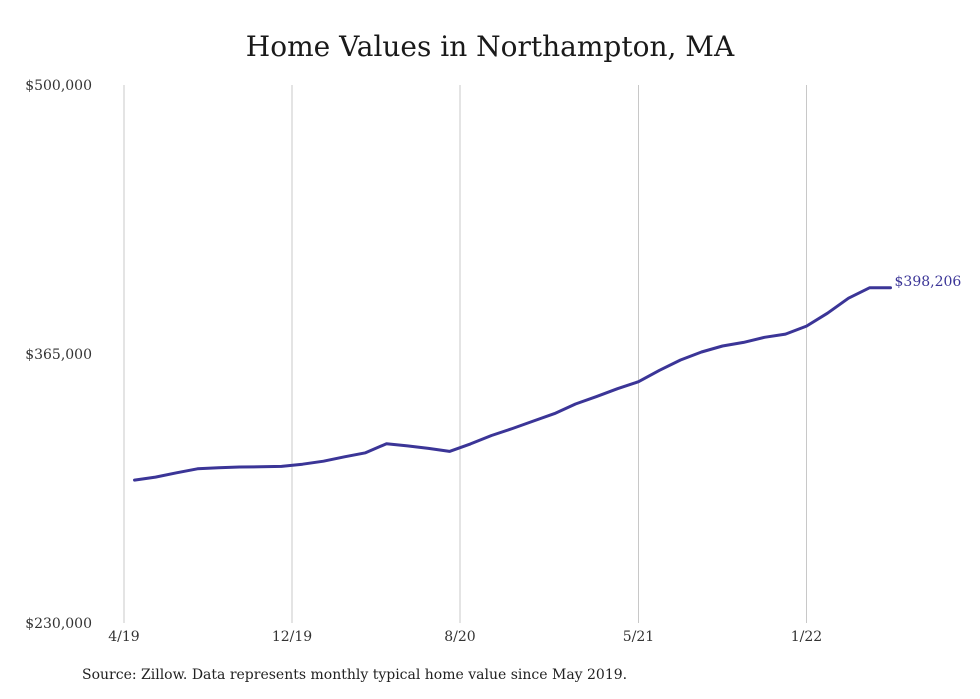 The width and height of the screenshot is (980, 699). What do you see at coordinates (459, 637) in the screenshot?
I see `x-tick-label: 8/20` at bounding box center [459, 637].